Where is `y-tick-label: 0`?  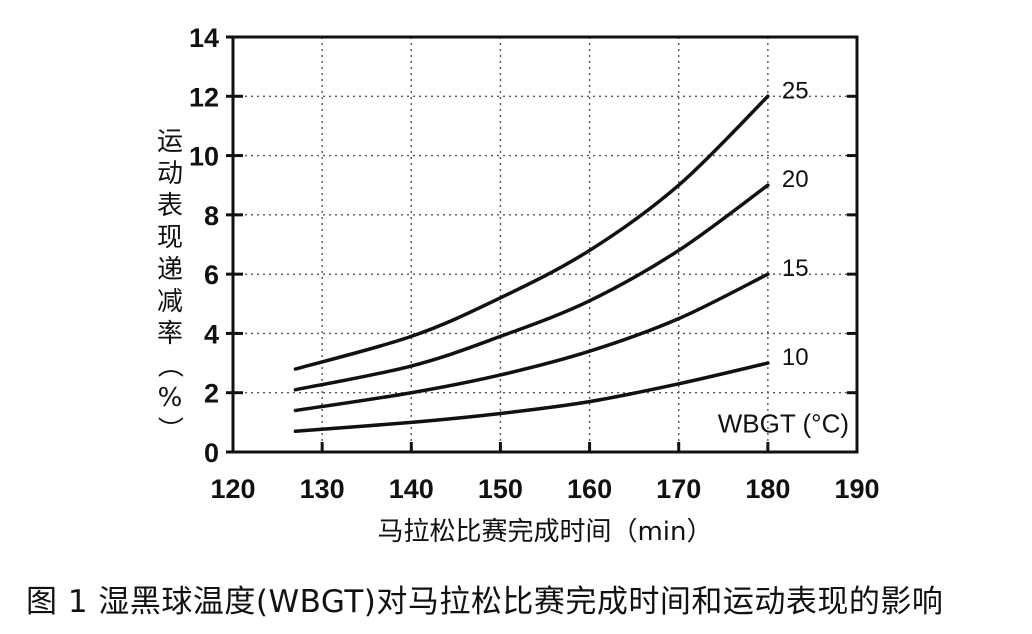 y-tick-label: 0 is located at coordinates (211, 453).